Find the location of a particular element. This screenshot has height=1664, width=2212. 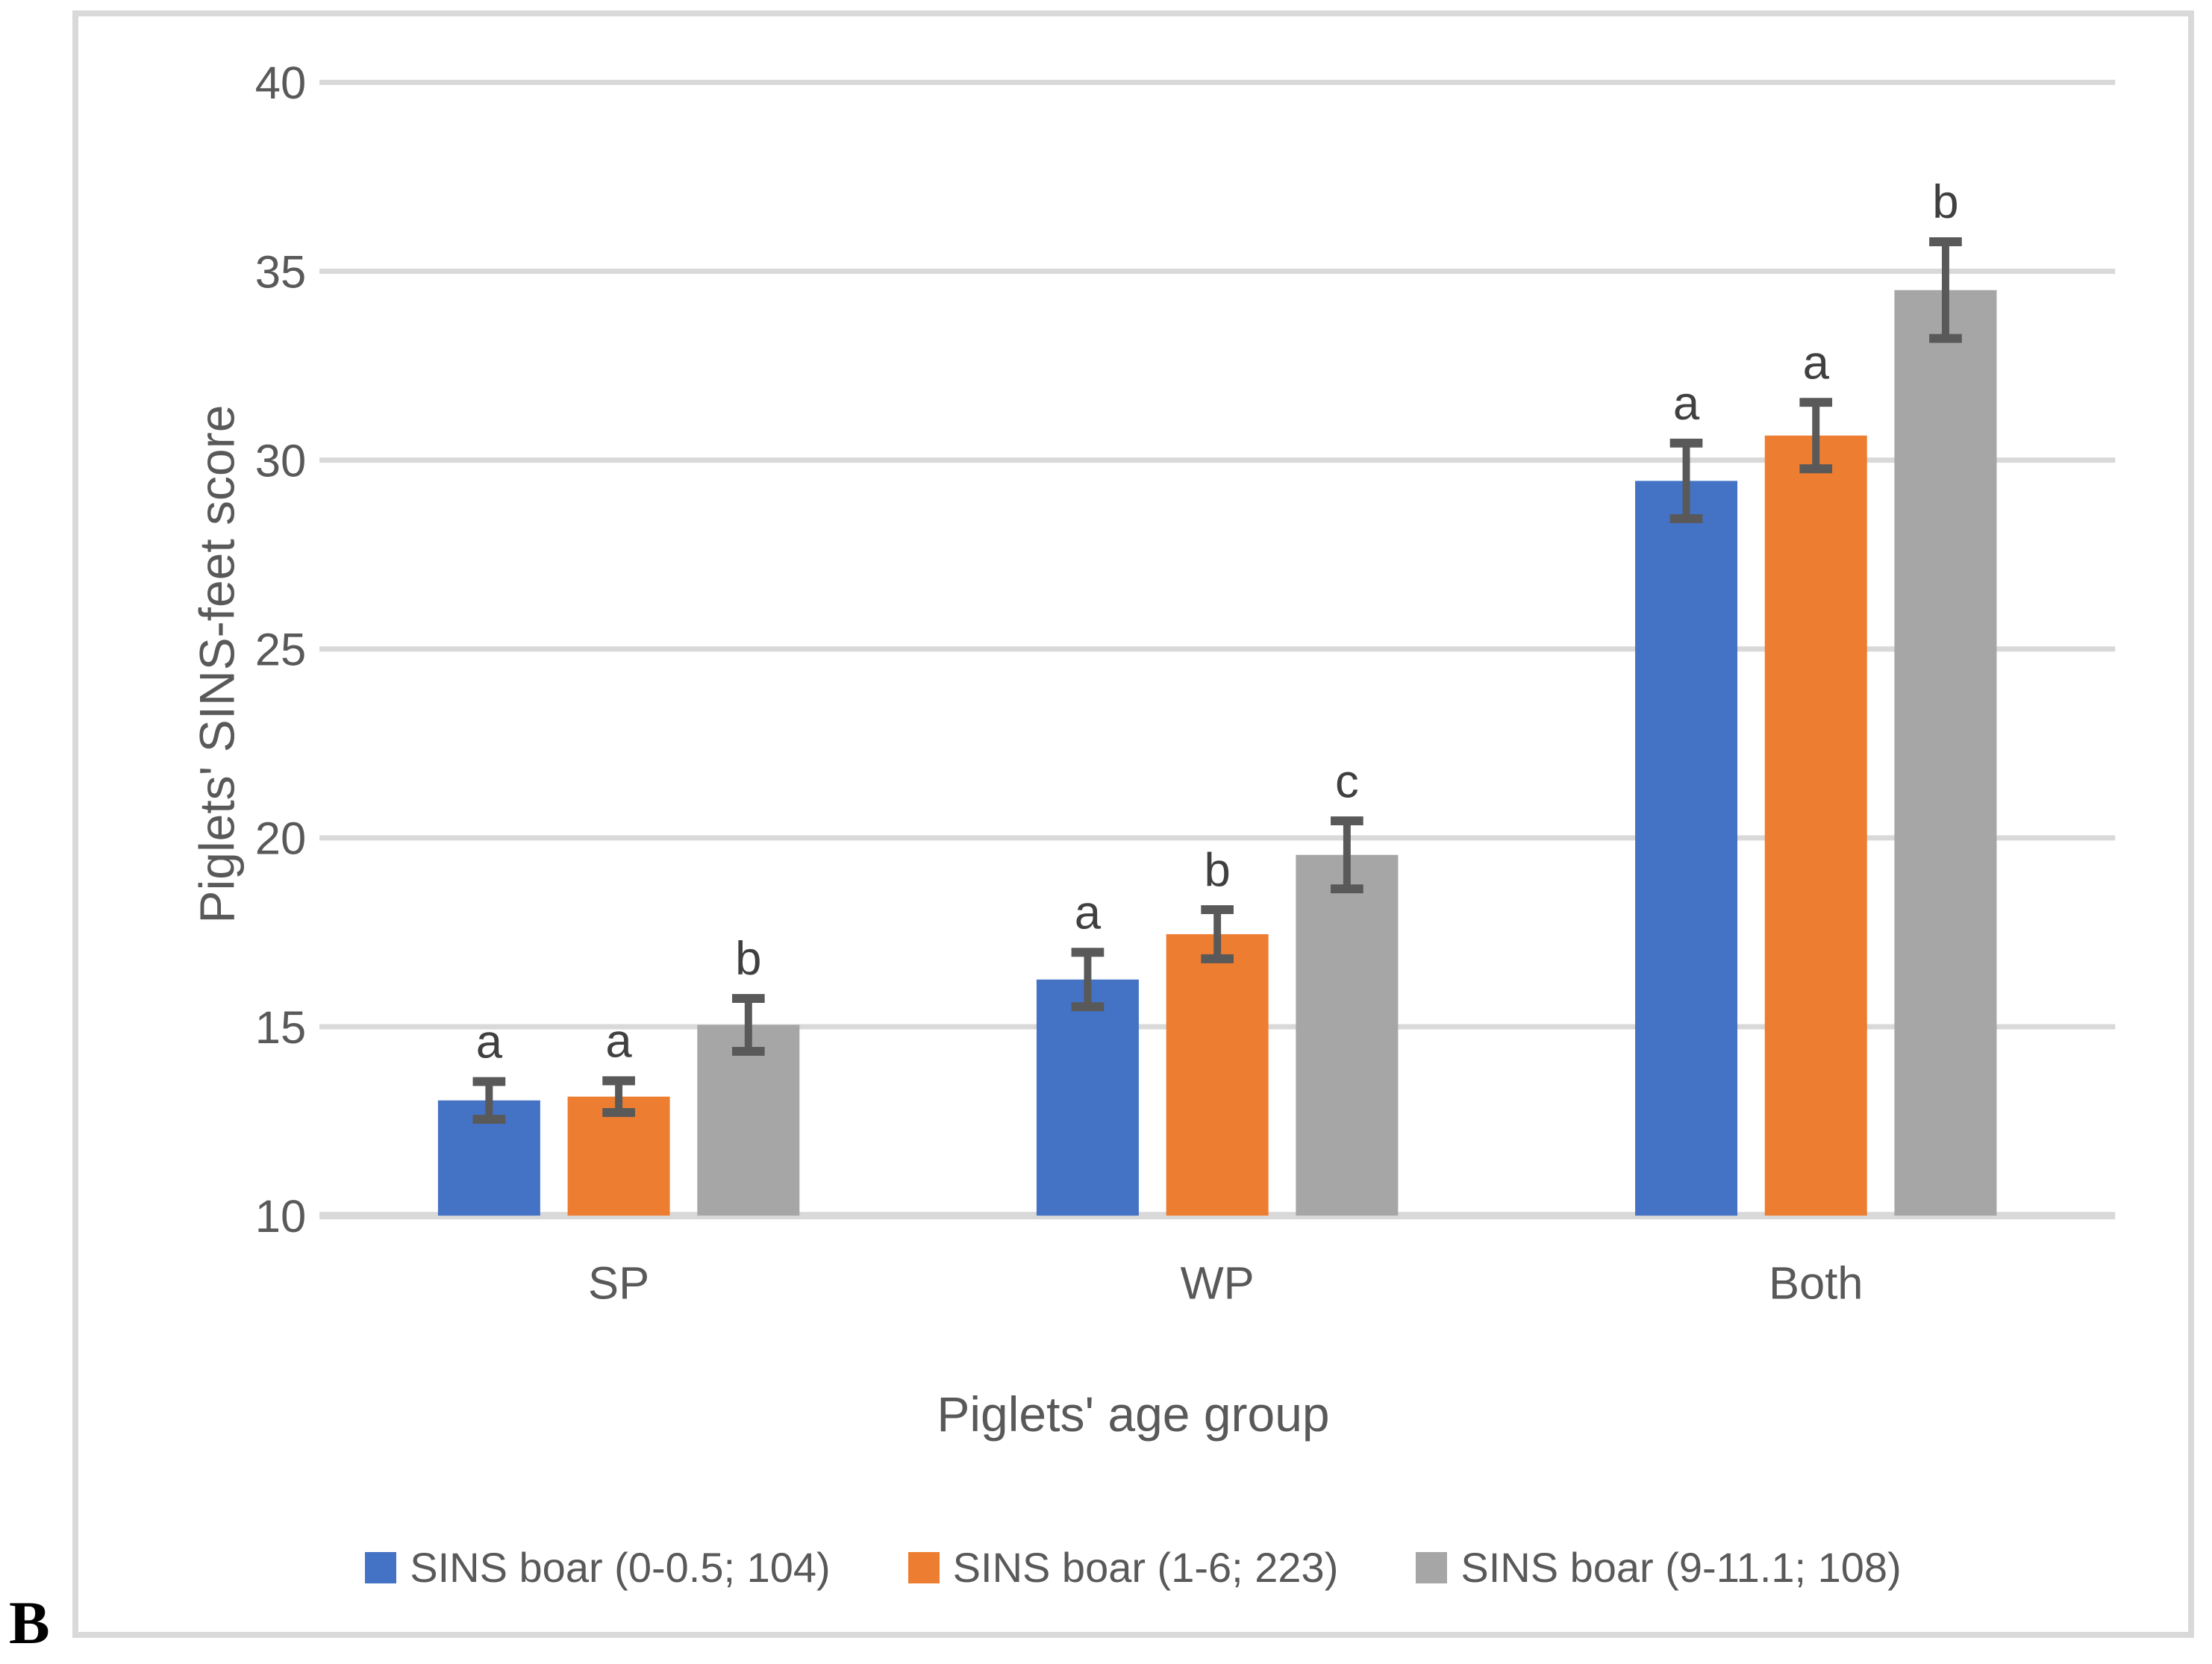

x-axis-title: Piglets' age group is located at coordinates (1133, 1414).